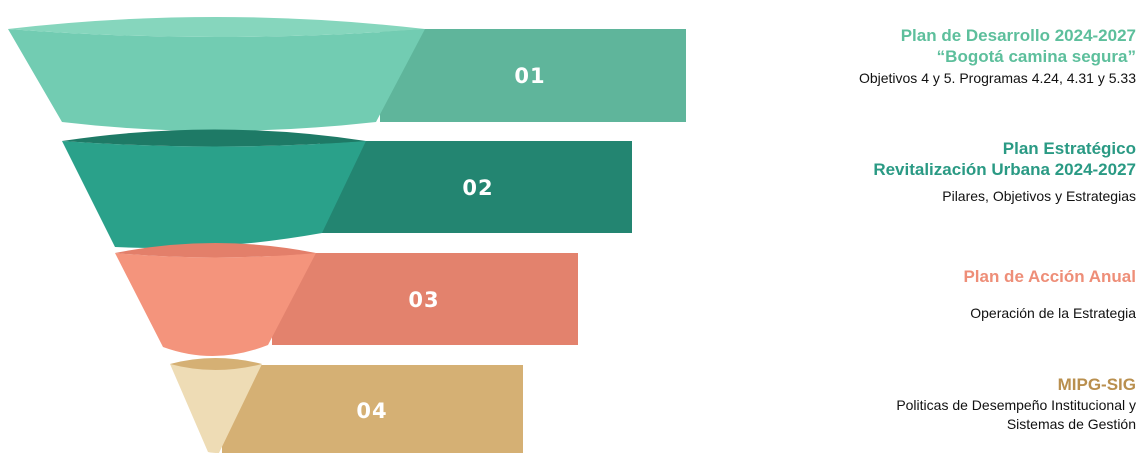  I want to click on stage-1-cone, so click(216, 80).